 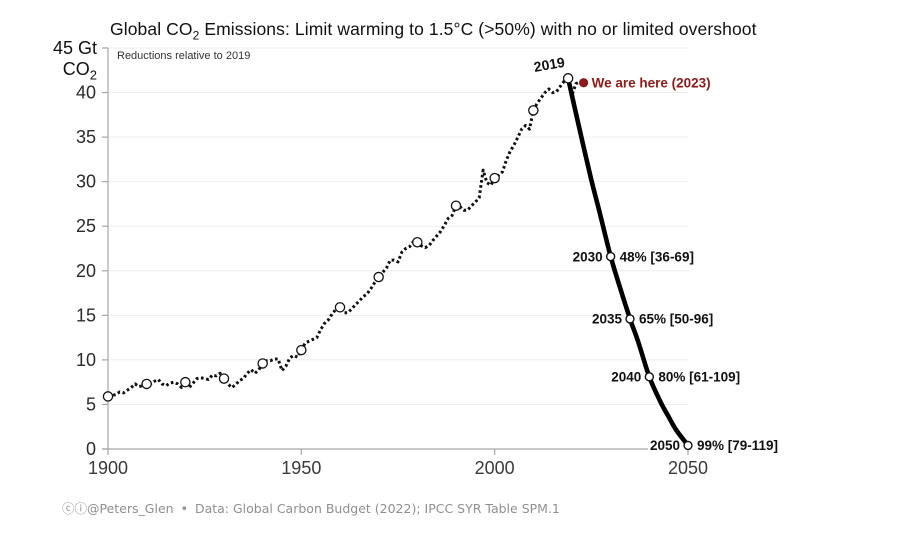 I want to click on cc-license-icons: ⓒⓘ, so click(x=75, y=508).